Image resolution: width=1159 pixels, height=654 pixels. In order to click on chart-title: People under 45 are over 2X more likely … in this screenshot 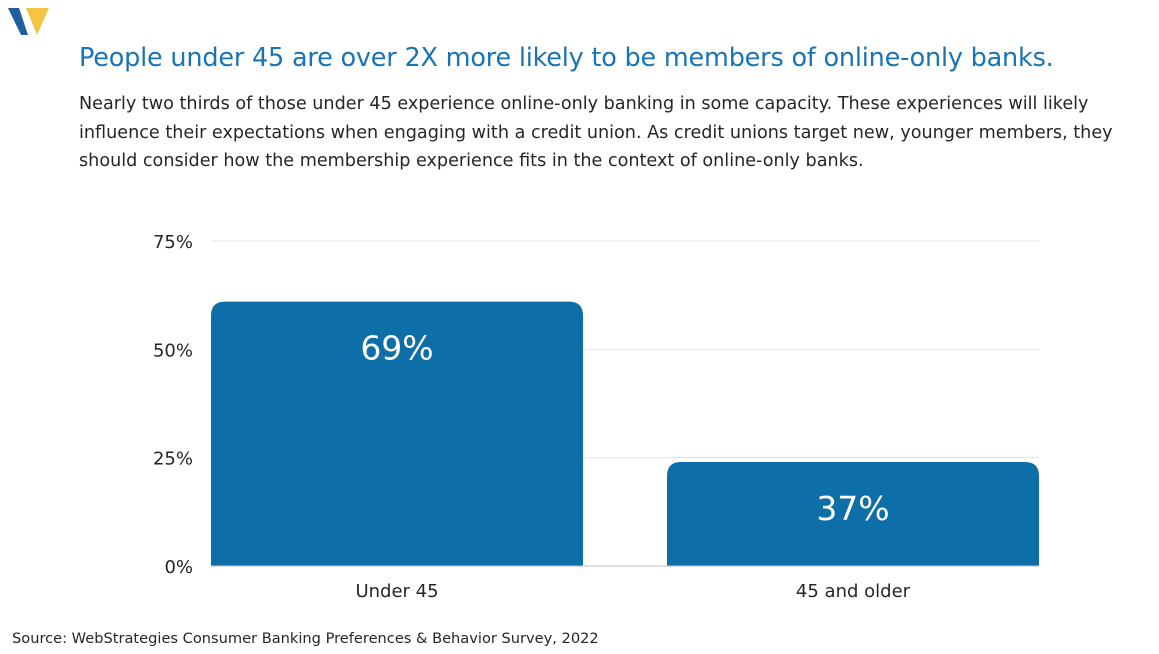, I will do `click(566, 58)`.